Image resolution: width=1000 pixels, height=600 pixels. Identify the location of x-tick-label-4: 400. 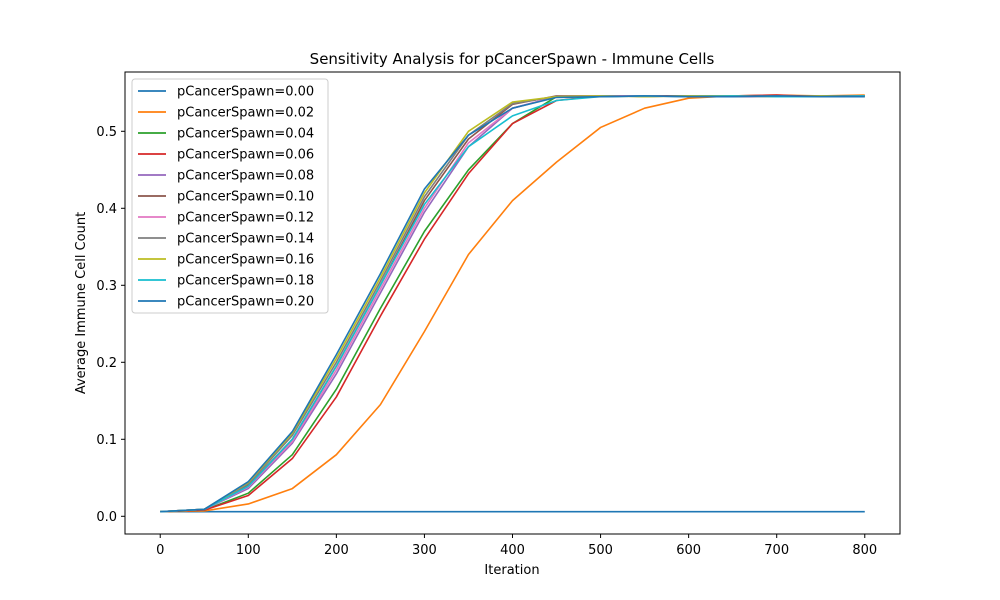
(512, 550).